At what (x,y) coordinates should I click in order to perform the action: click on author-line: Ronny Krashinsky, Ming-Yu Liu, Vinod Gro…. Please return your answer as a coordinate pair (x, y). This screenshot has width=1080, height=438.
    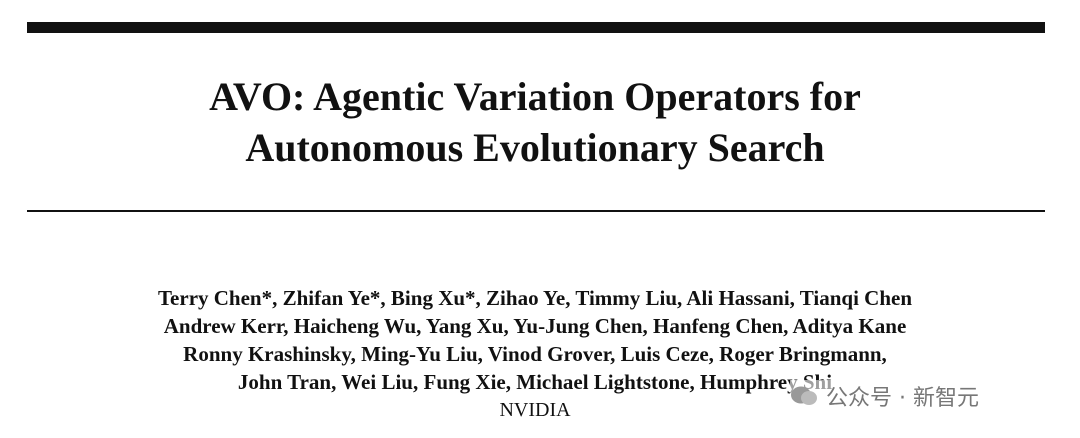
    Looking at the image, I should click on (535, 354).